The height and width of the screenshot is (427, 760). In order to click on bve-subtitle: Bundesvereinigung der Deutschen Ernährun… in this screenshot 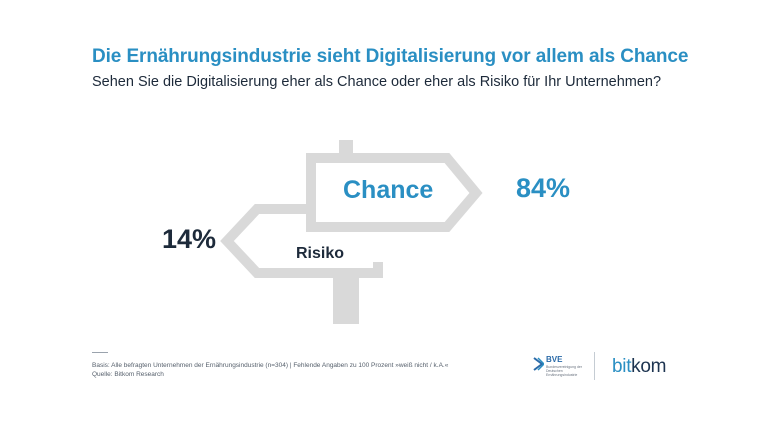, I will do `click(564, 371)`.